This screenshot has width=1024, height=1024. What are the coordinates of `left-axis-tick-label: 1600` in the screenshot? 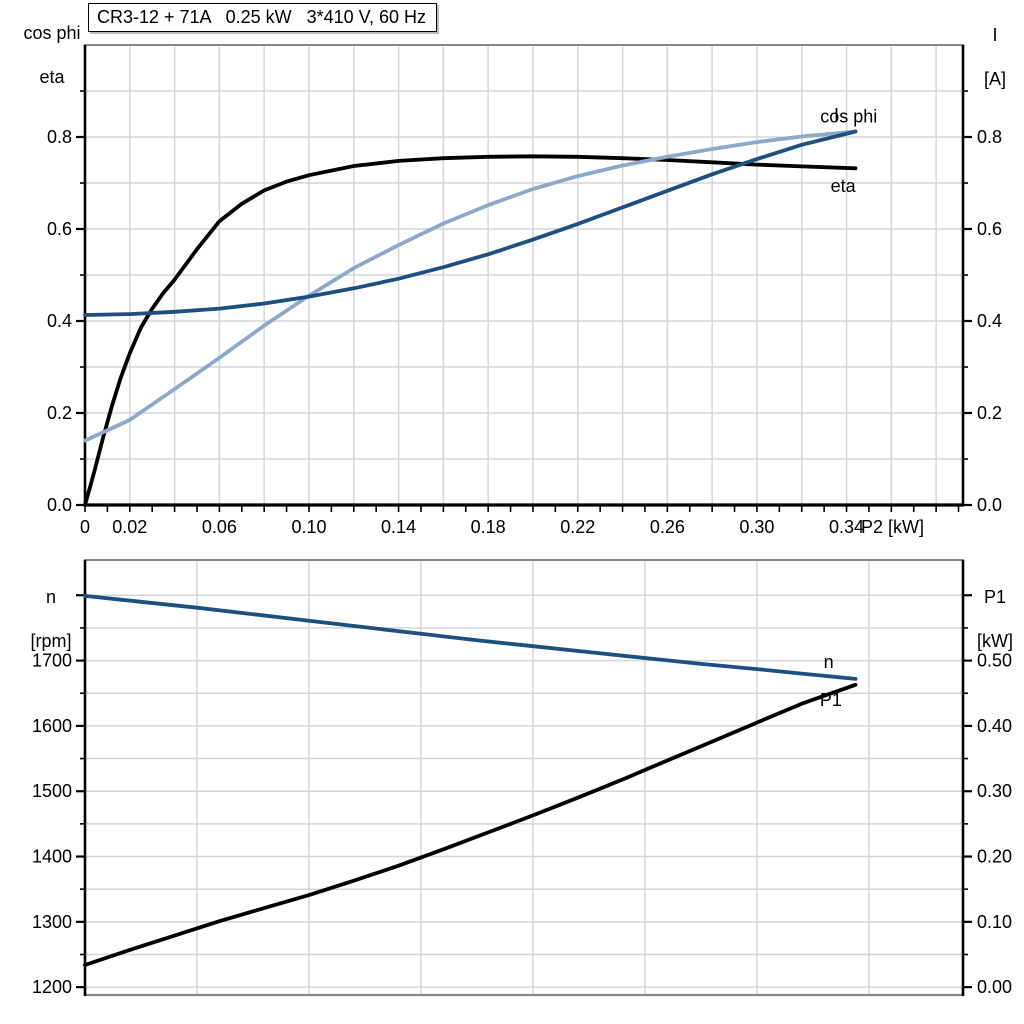 It's located at (52, 726).